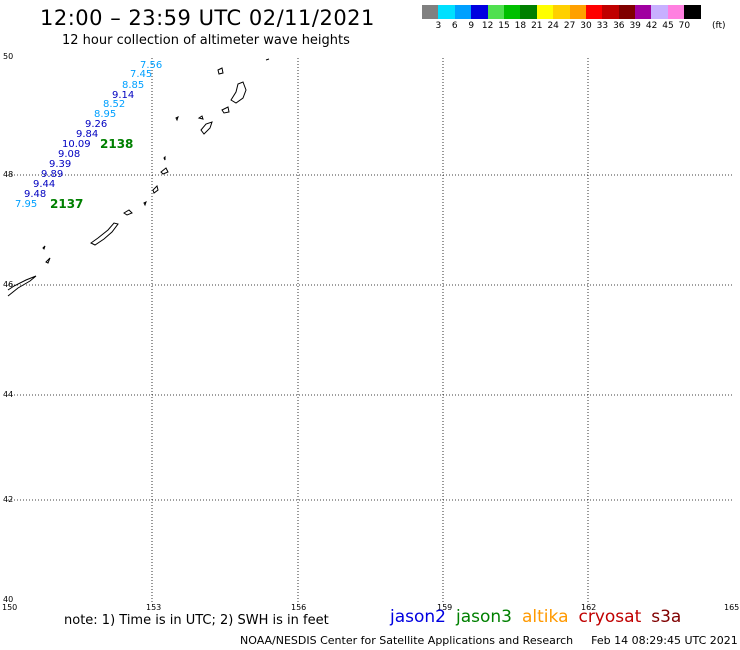 This screenshot has width=740, height=650. What do you see at coordinates (123, 95) in the screenshot?
I see `swh-reading: 9.14` at bounding box center [123, 95].